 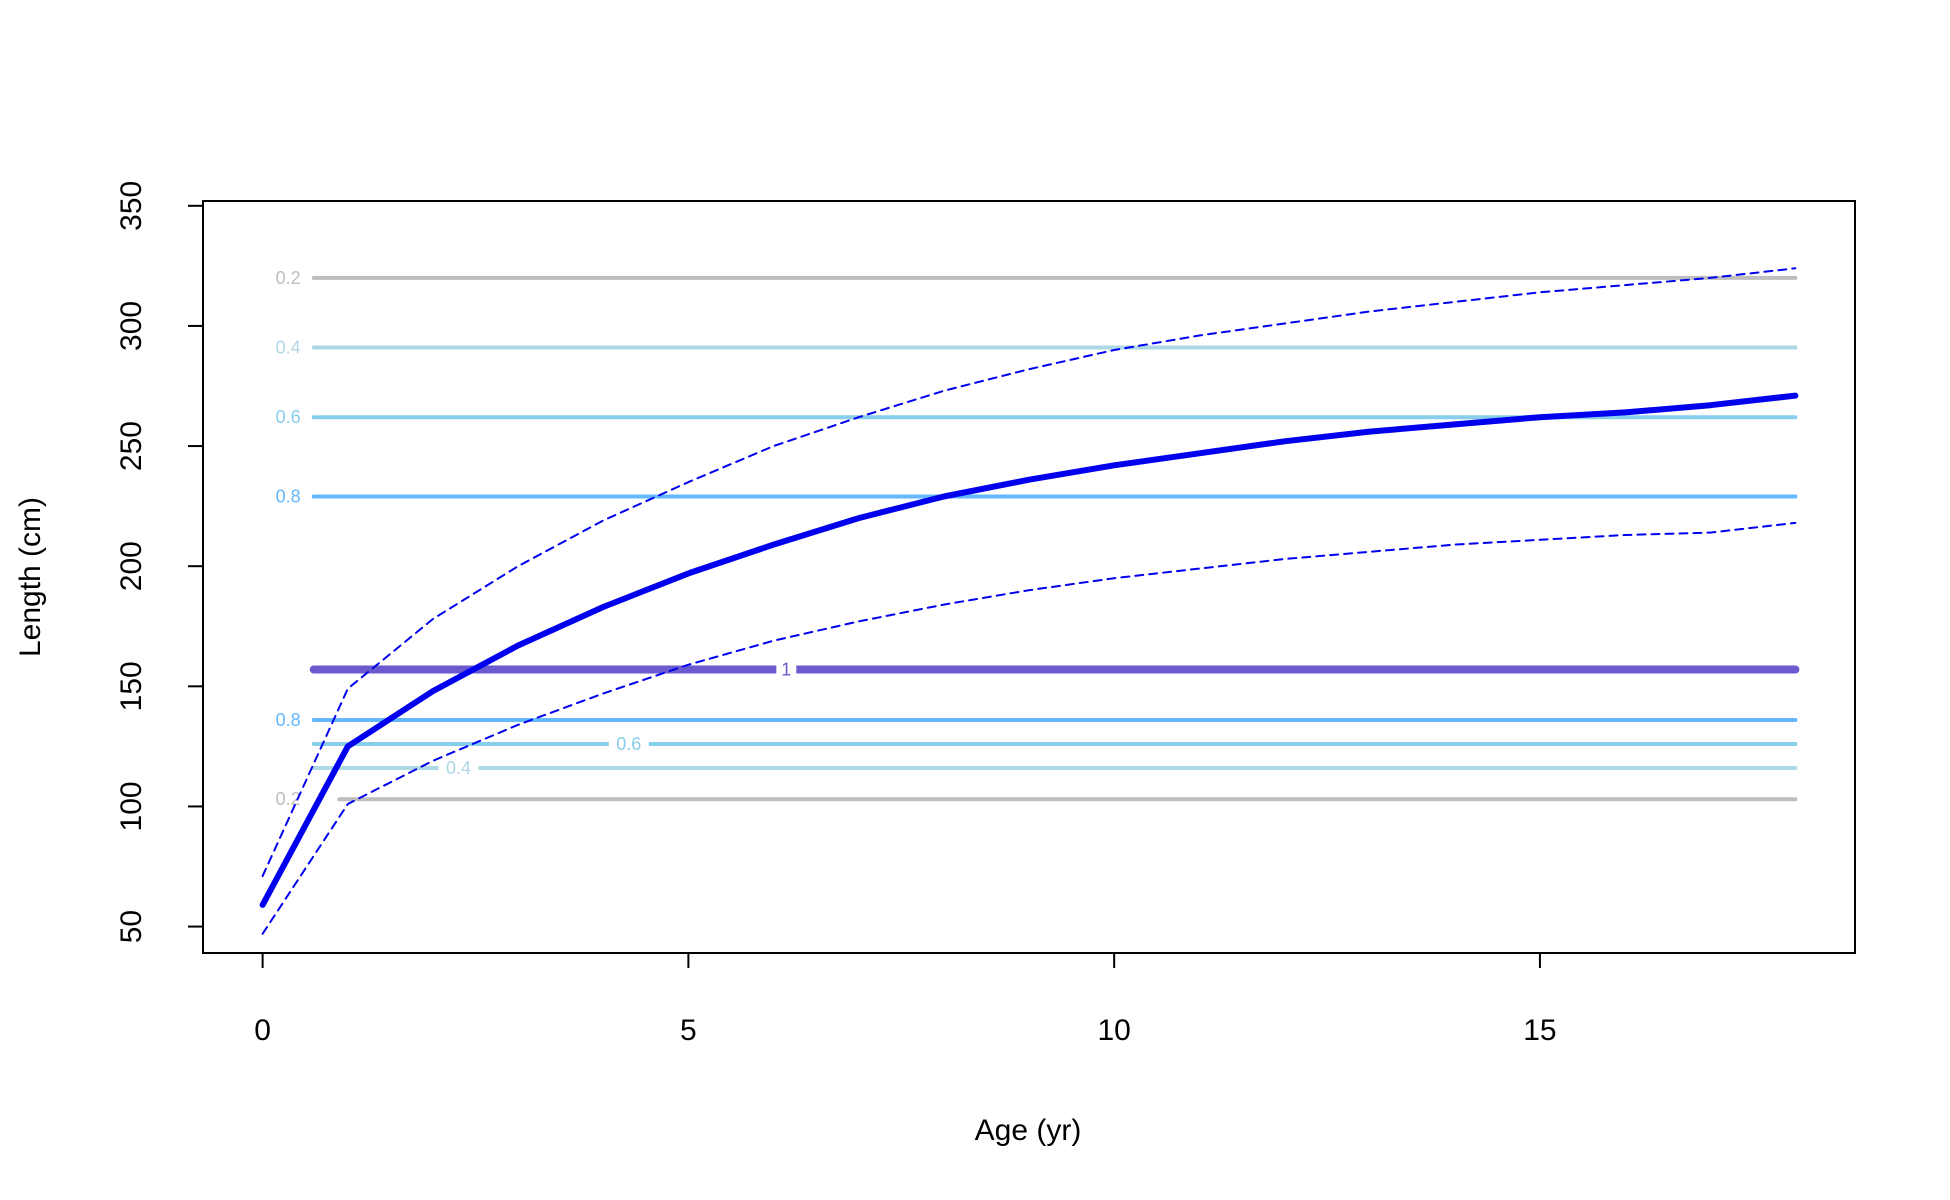 I want to click on y-tick-label: 350, so click(x=131, y=206).